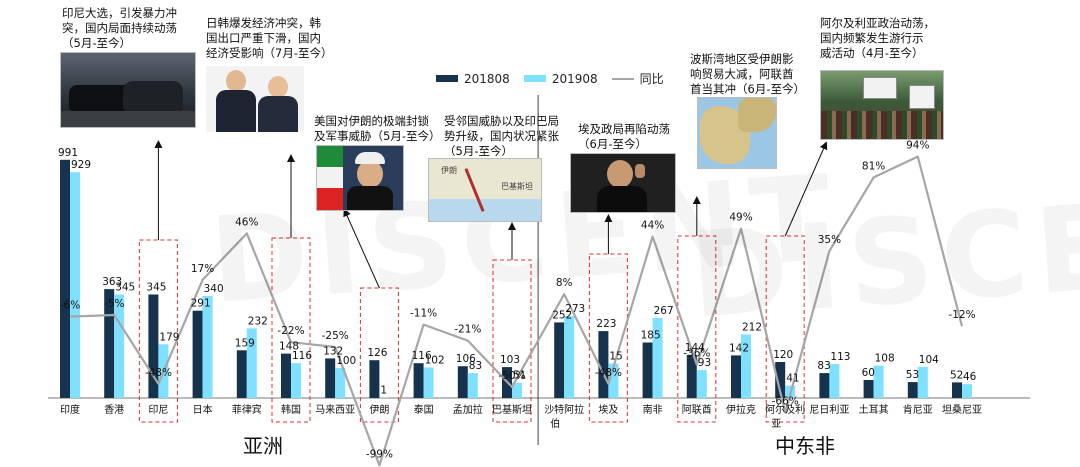  Describe the element at coordinates (652, 226) in the screenshot. I see `pct-label-13: 44%` at that location.